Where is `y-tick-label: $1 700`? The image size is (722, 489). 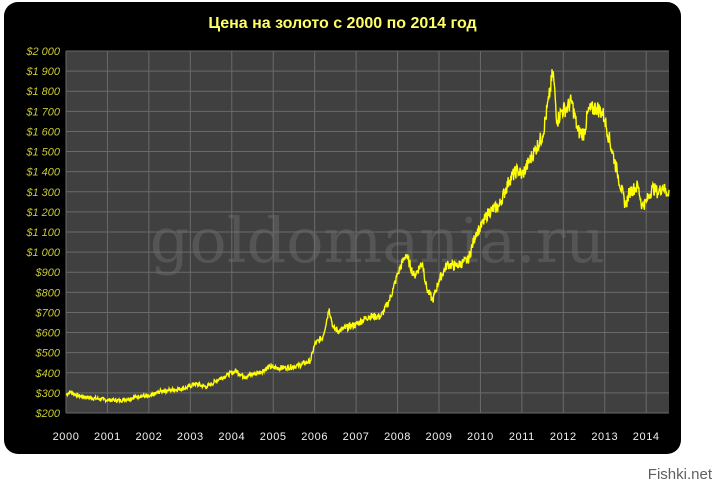 y-tick-label: $1 700 is located at coordinates (43, 112).